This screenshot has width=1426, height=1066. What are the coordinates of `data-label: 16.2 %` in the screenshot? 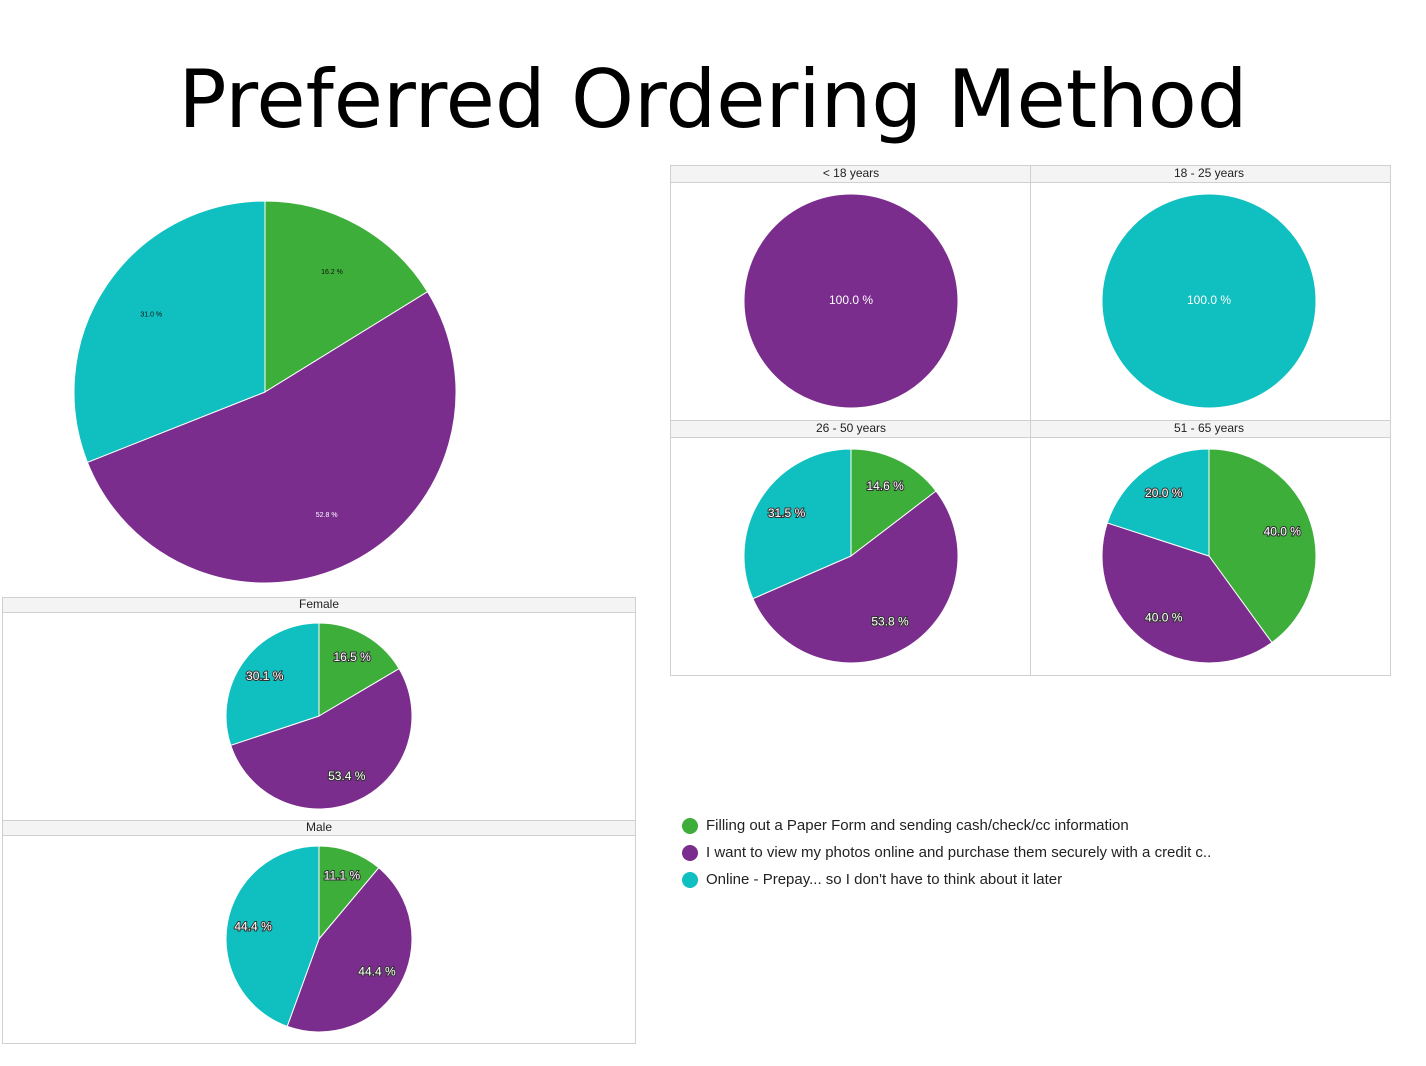 It's located at (332, 272).